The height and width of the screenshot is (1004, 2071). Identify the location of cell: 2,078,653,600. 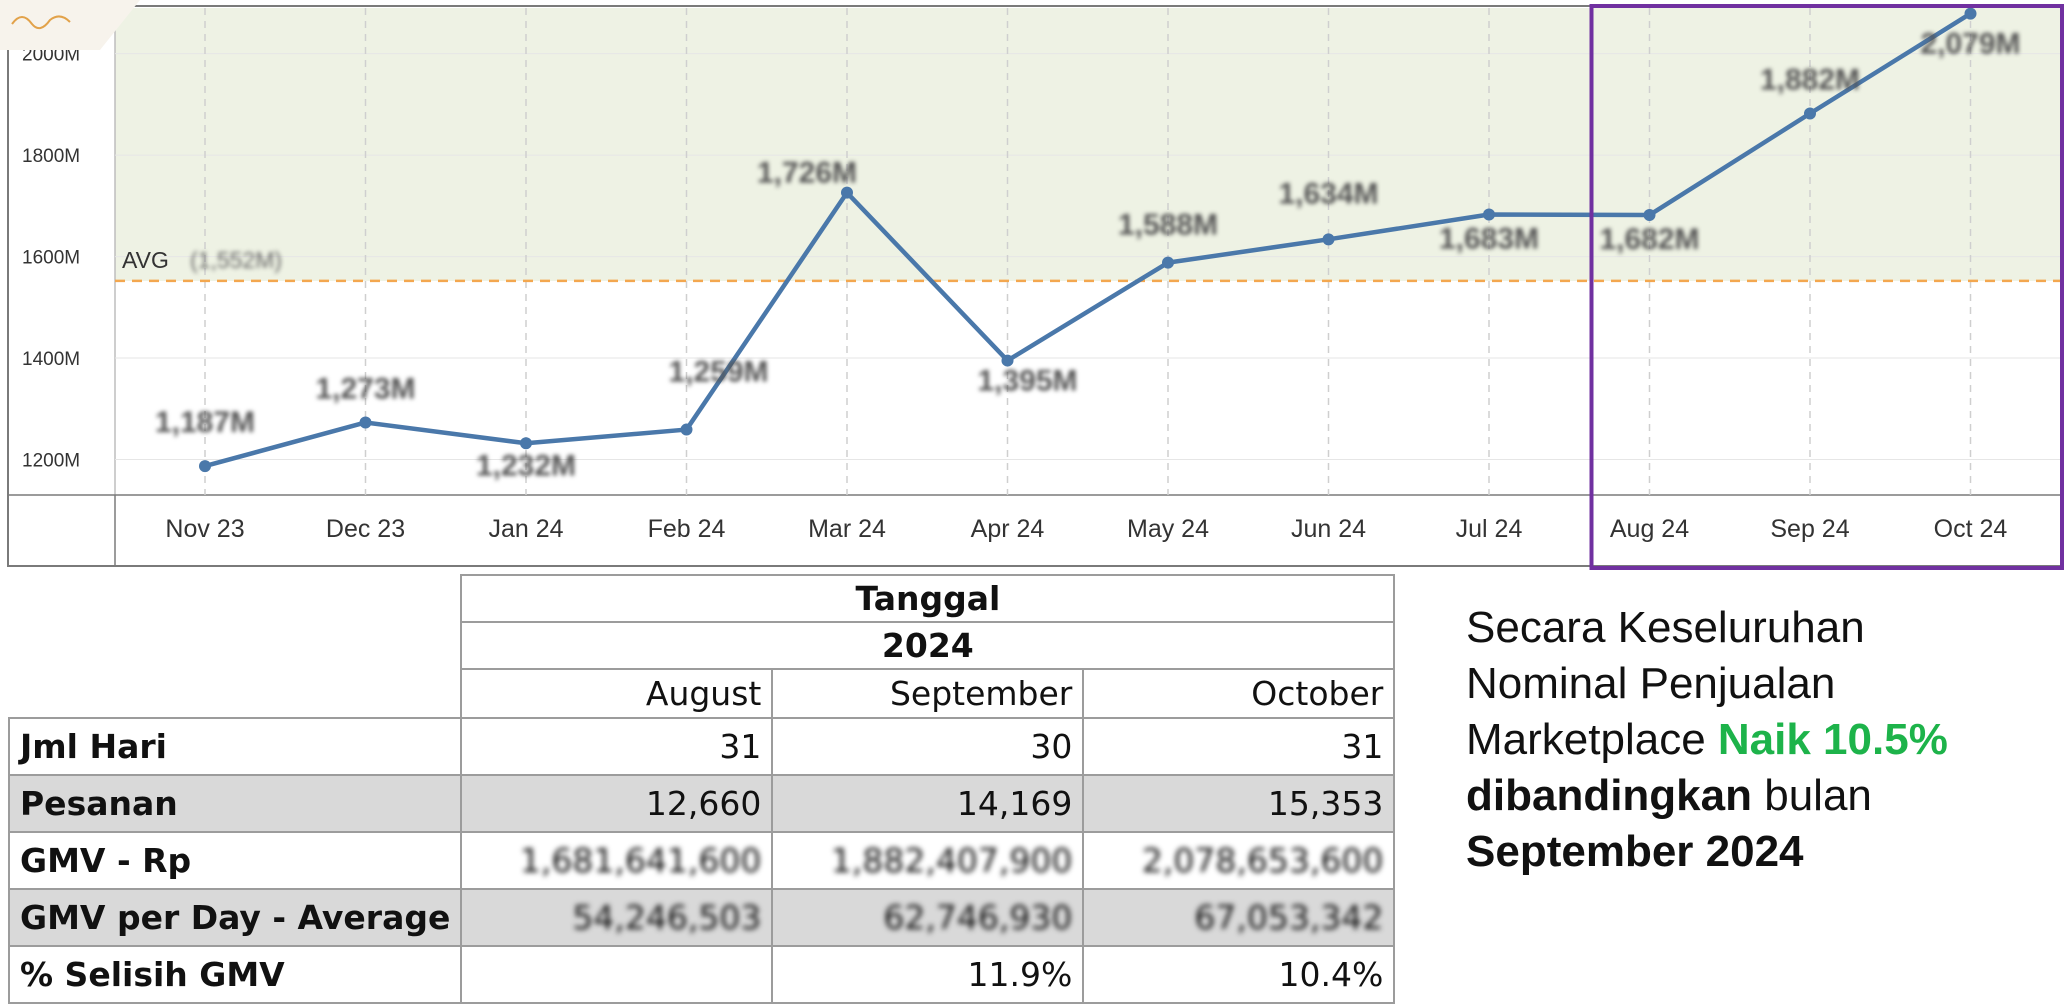
(1239, 860).